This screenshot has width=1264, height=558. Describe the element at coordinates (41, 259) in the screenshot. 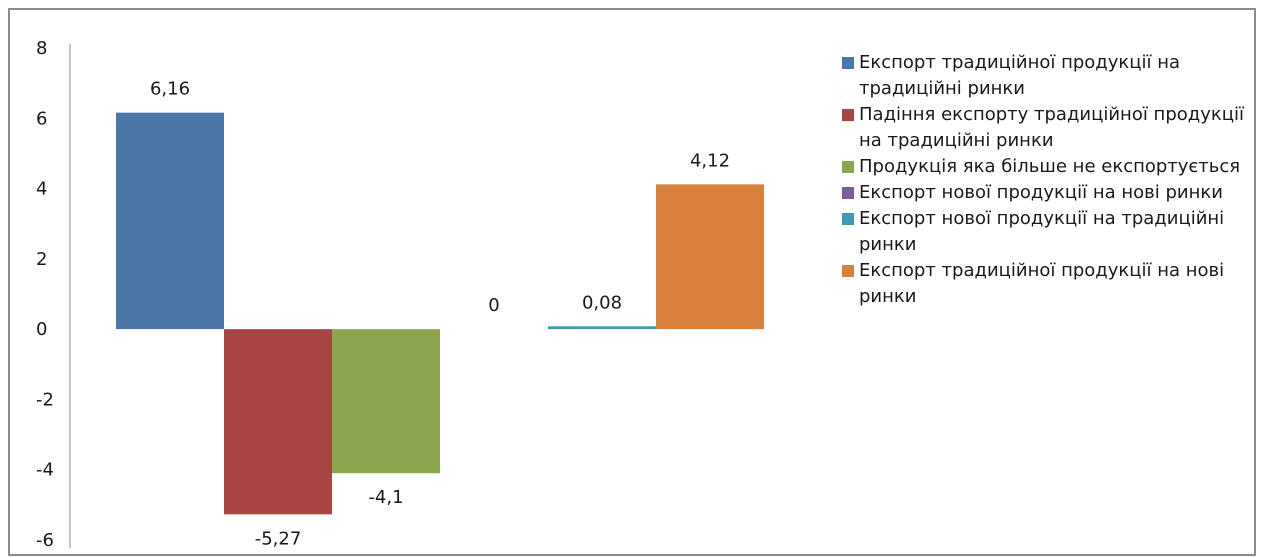

I see `y-tick-label: 2` at that location.